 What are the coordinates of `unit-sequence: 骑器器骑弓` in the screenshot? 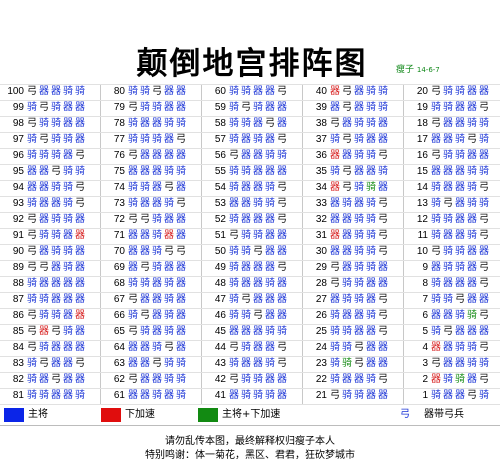 It's located at (158, 204).